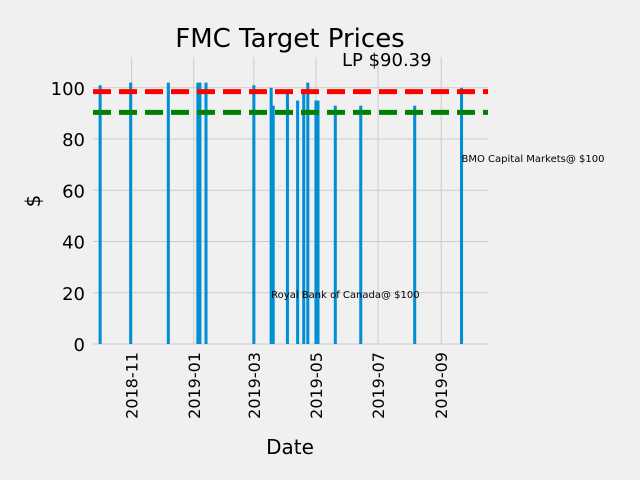 The image size is (640, 480). What do you see at coordinates (289, 39) in the screenshot?
I see `chart-title: FMC Target Prices` at bounding box center [289, 39].